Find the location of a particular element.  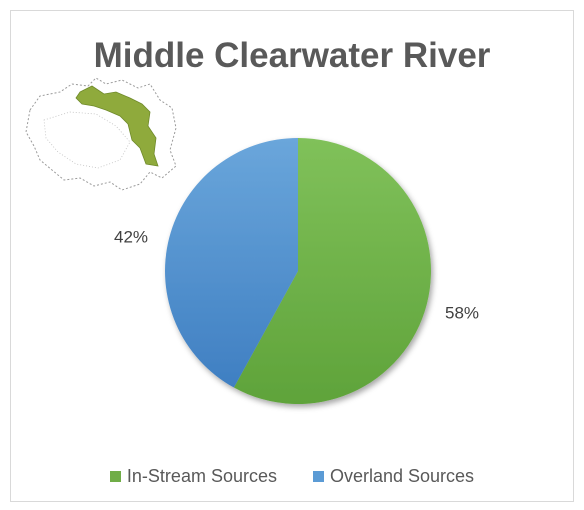

inset-map-highlight is located at coordinates (117, 126).